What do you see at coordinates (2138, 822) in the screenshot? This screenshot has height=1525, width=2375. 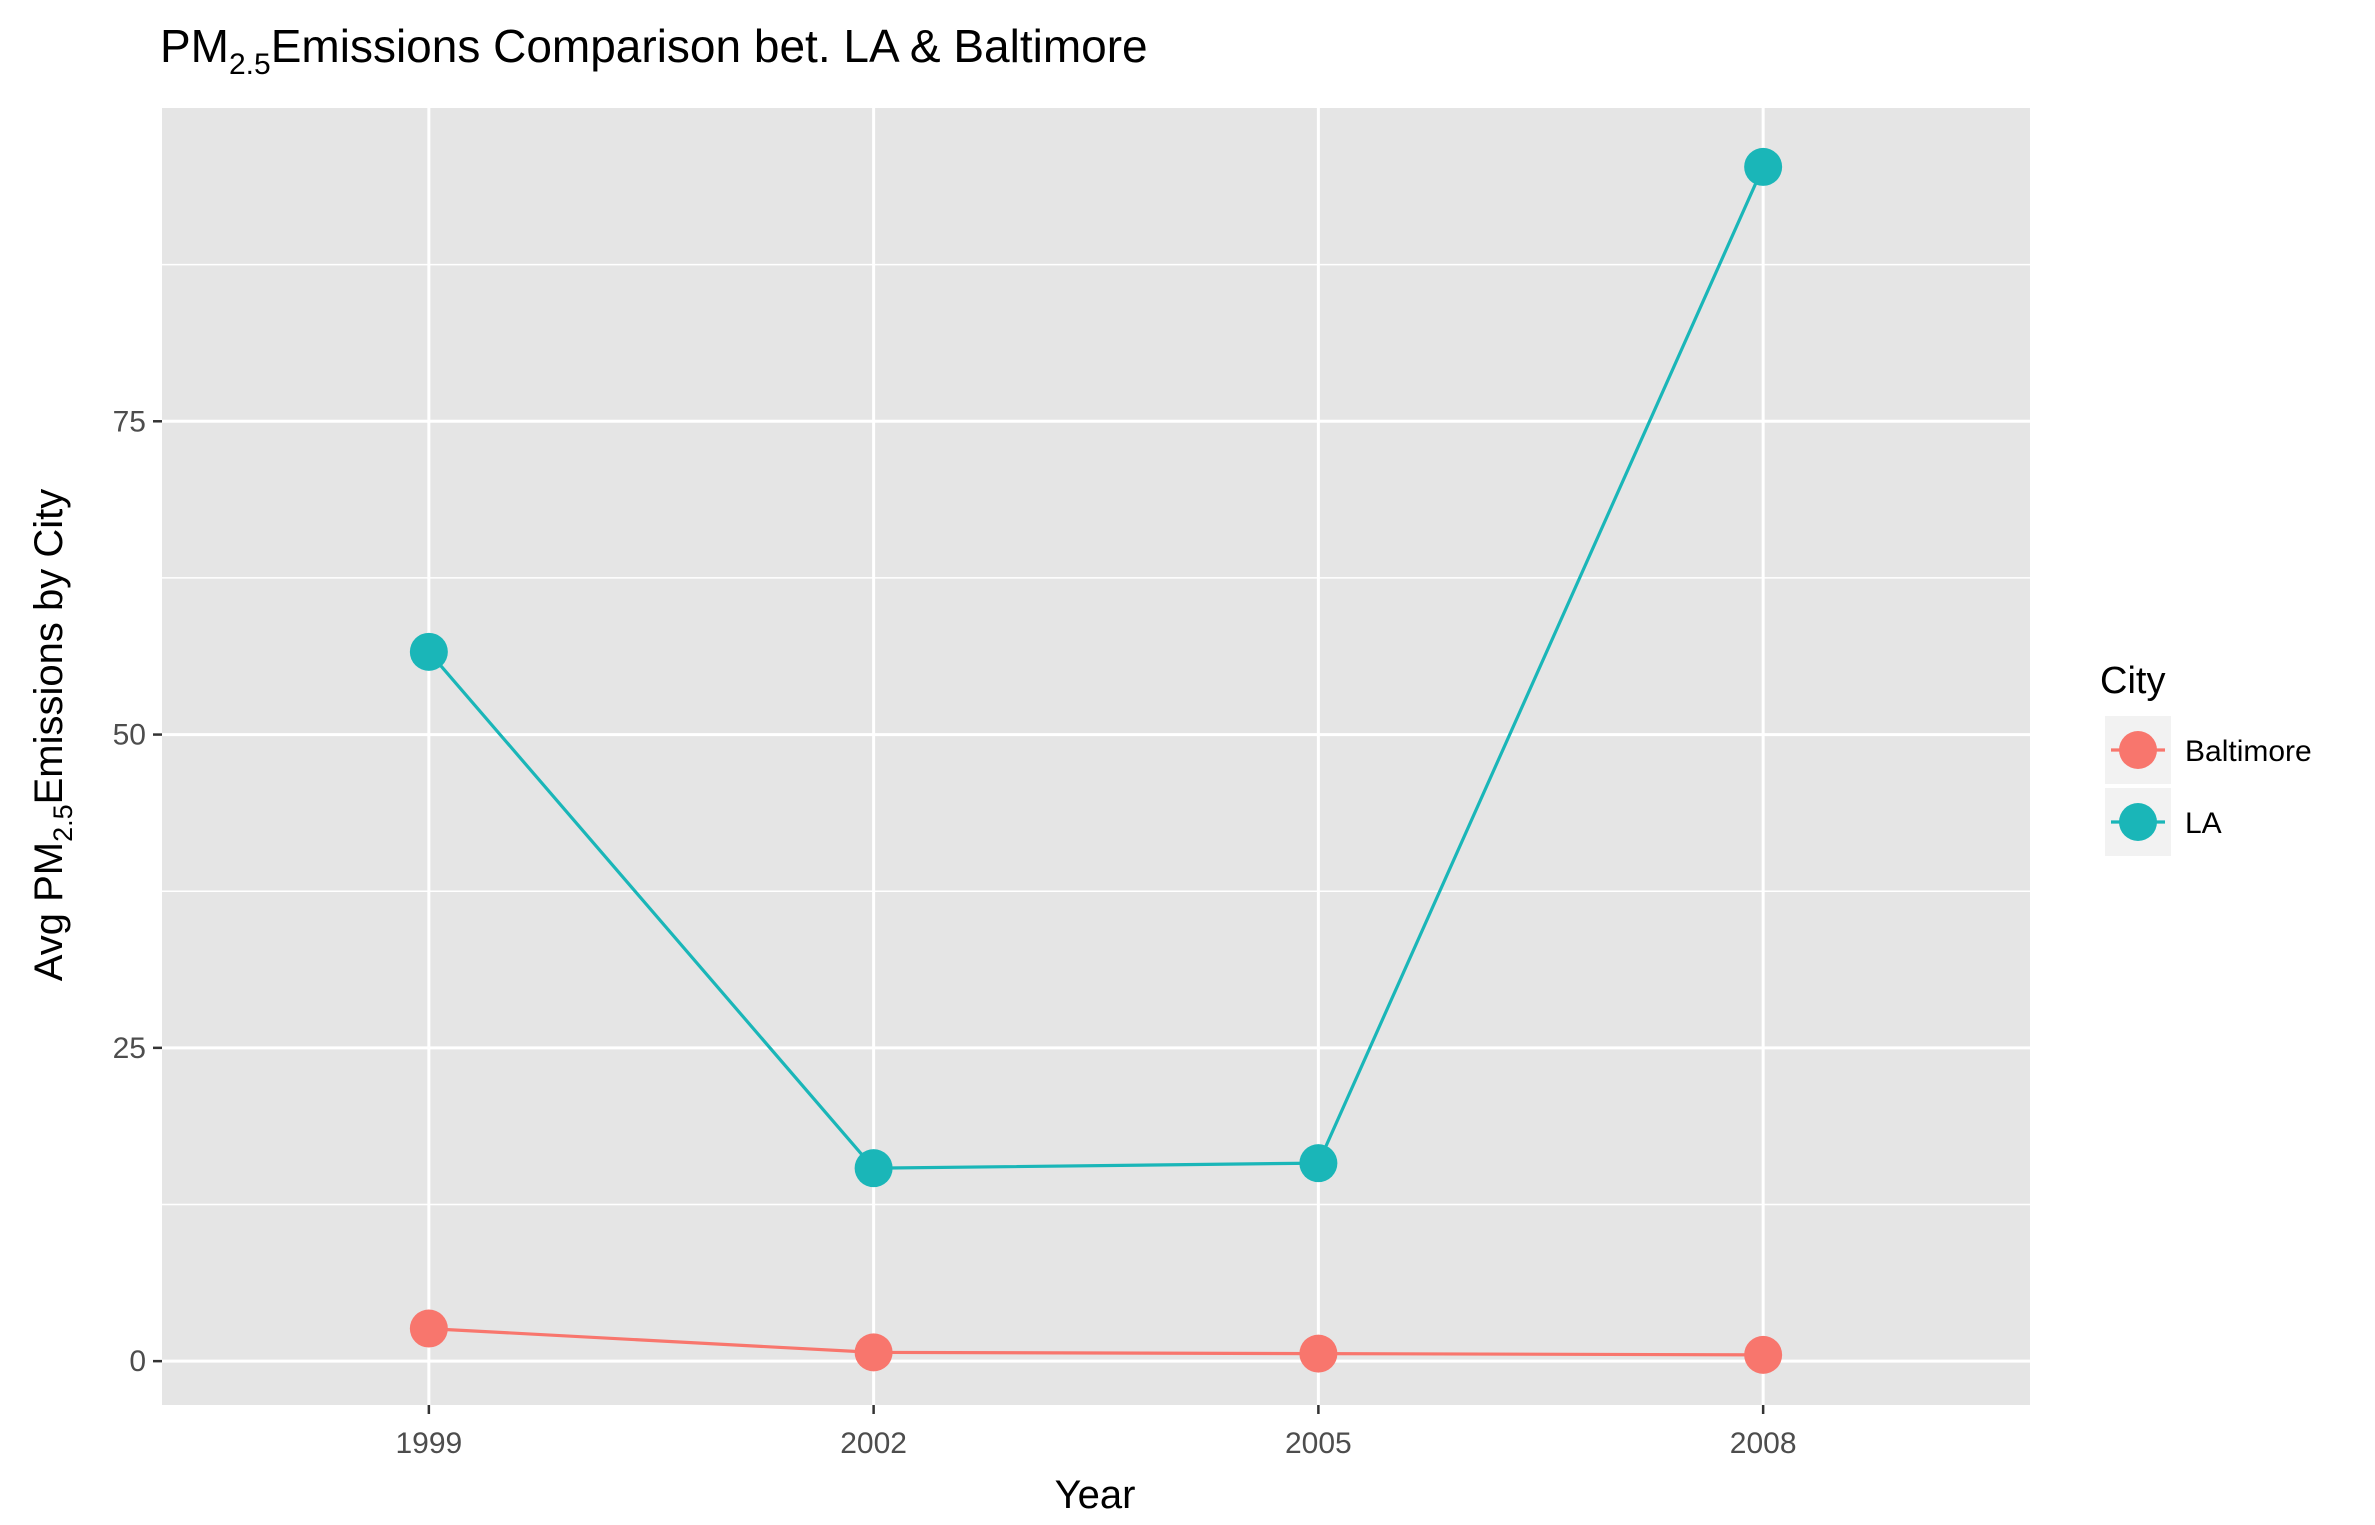 I see `legend-key-point-la` at bounding box center [2138, 822].